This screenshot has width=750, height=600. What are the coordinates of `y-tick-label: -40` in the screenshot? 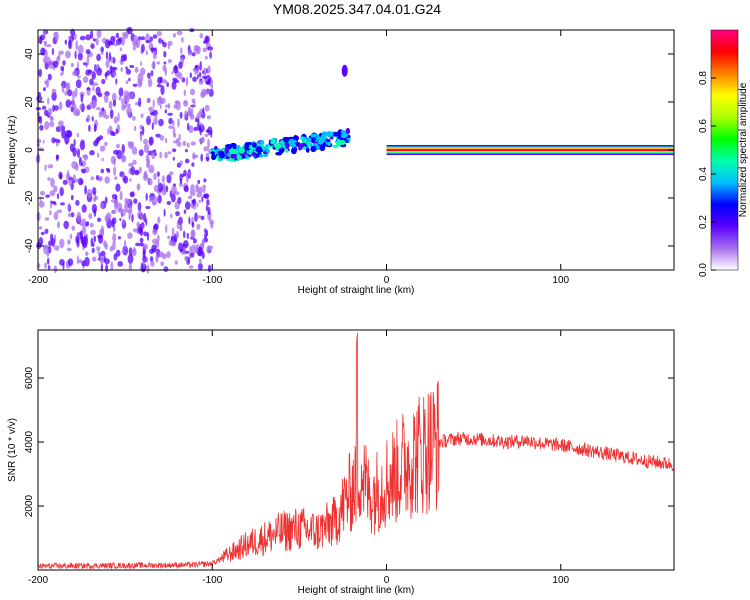 It's located at (29, 245).